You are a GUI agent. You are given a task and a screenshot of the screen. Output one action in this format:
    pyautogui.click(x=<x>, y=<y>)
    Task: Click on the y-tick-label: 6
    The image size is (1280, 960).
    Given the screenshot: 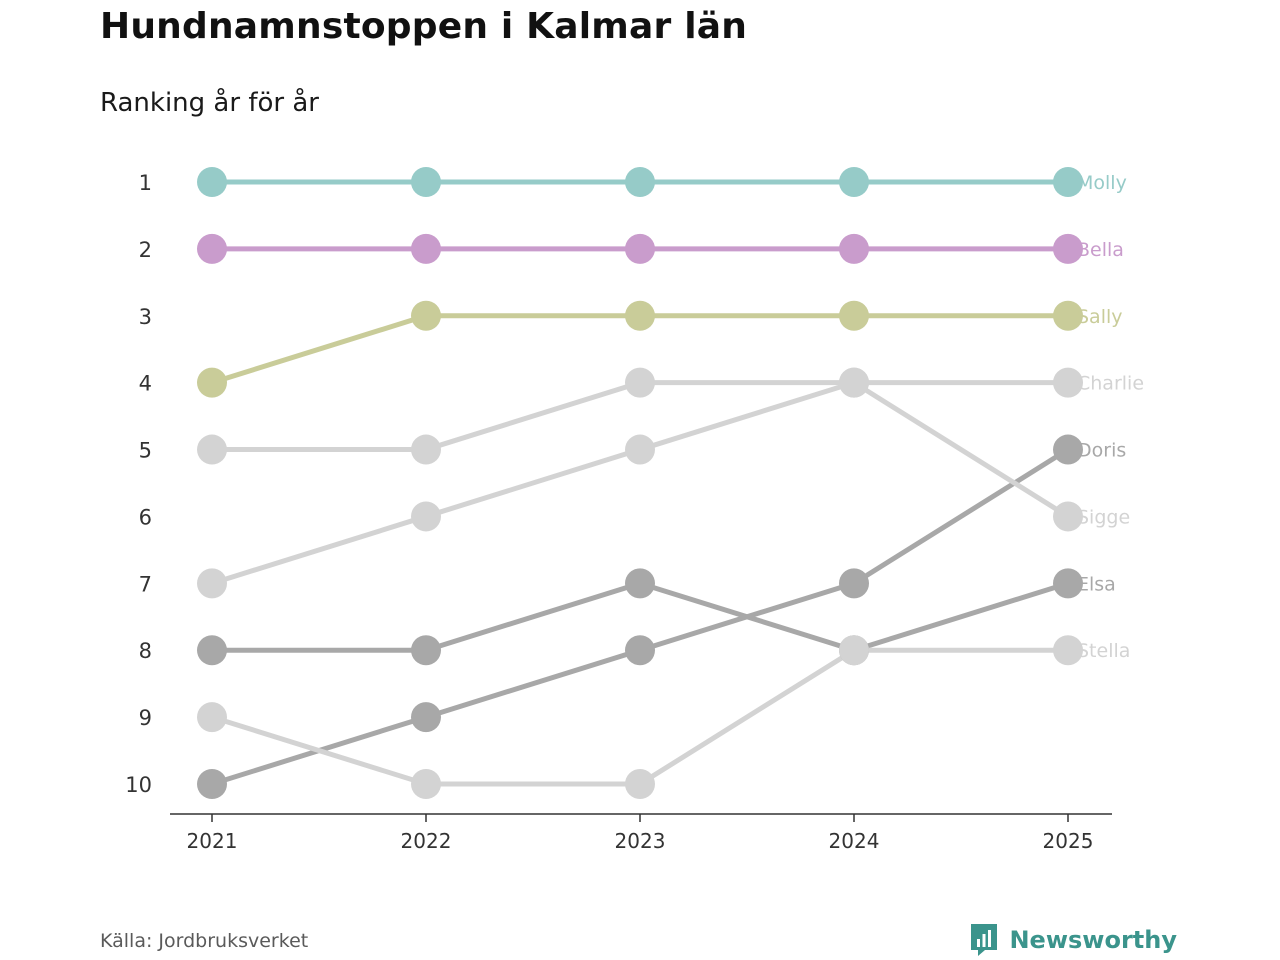 What is the action you would take?
    pyautogui.click(x=145, y=517)
    